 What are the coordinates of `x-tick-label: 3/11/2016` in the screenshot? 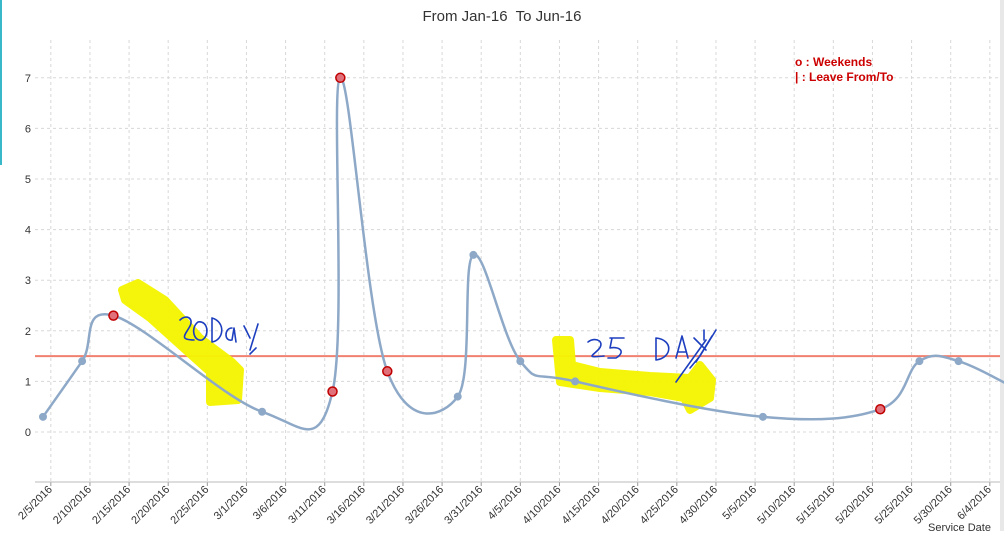 It's located at (307, 505).